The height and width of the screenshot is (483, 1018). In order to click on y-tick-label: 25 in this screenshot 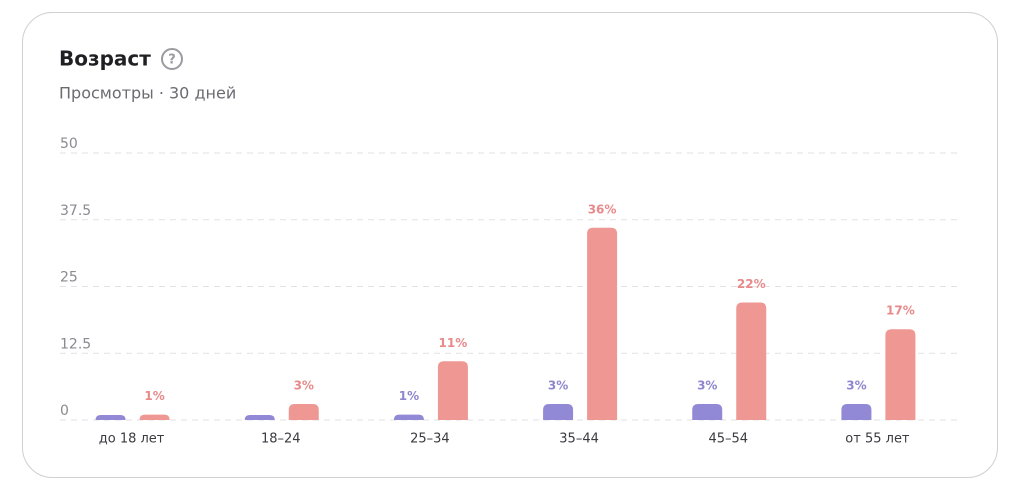, I will do `click(69, 278)`.